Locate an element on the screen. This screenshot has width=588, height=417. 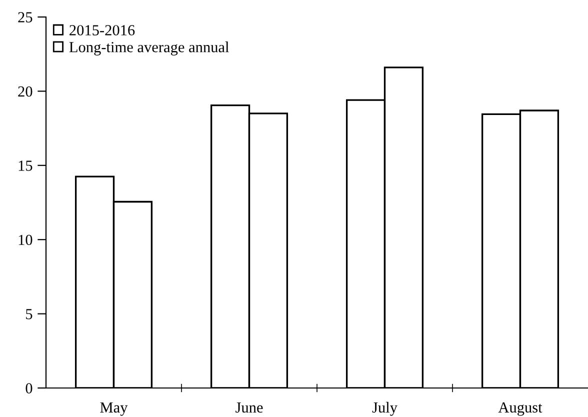
x-tick-label: June is located at coordinates (249, 407).